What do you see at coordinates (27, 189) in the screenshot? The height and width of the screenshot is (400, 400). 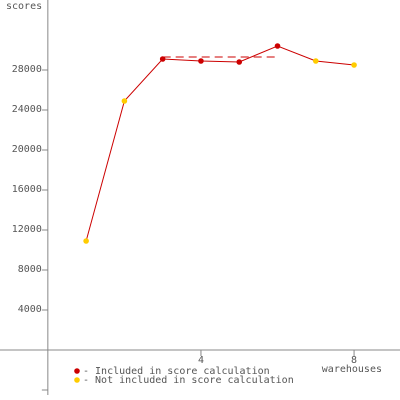 I see `y-tick-label: 16000` at bounding box center [27, 189].